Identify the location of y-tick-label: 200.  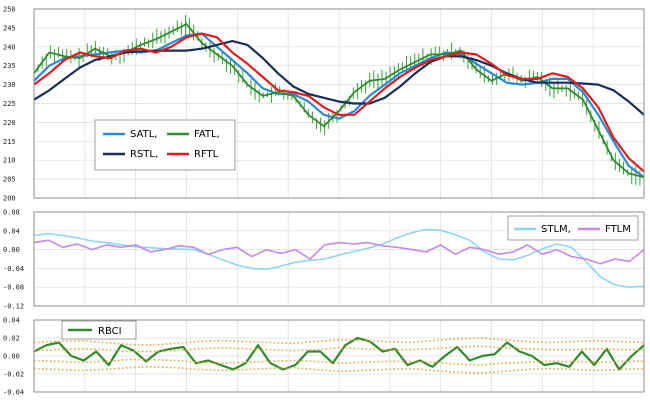
(9, 199).